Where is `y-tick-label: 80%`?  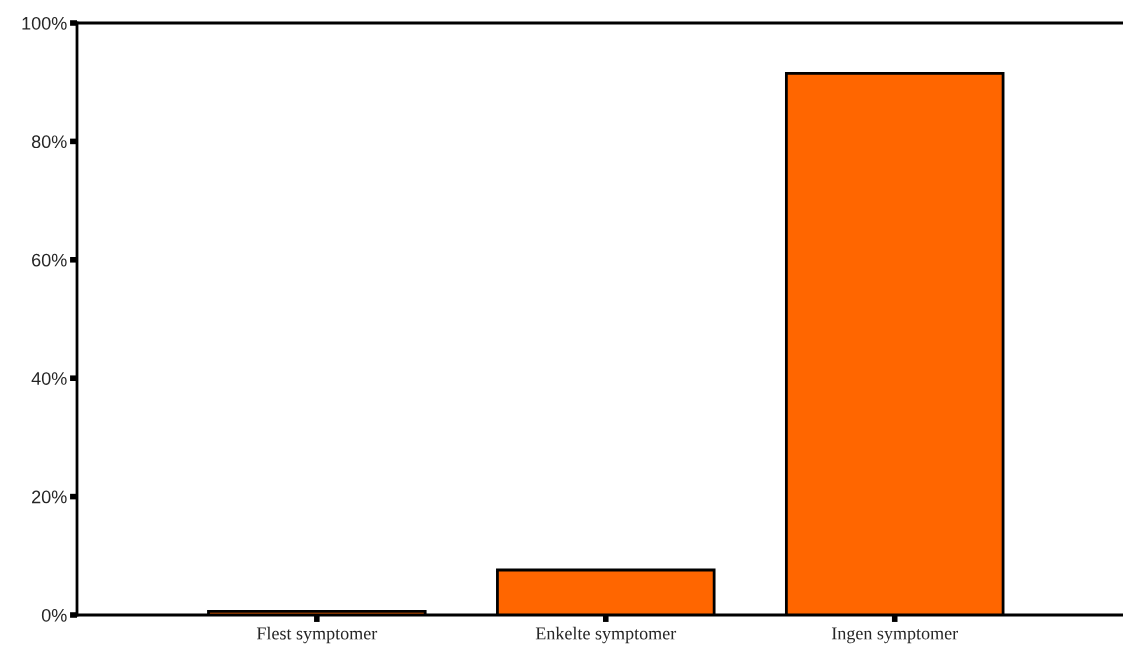 y-tick-label: 80% is located at coordinates (49, 142).